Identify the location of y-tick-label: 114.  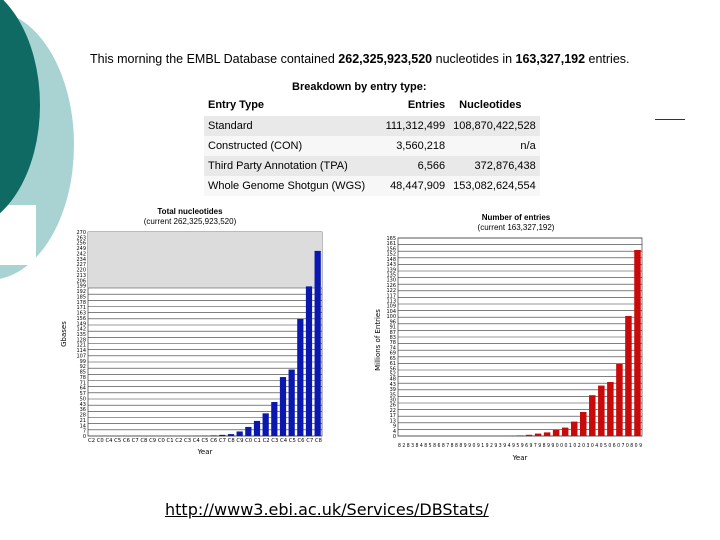
(81, 351).